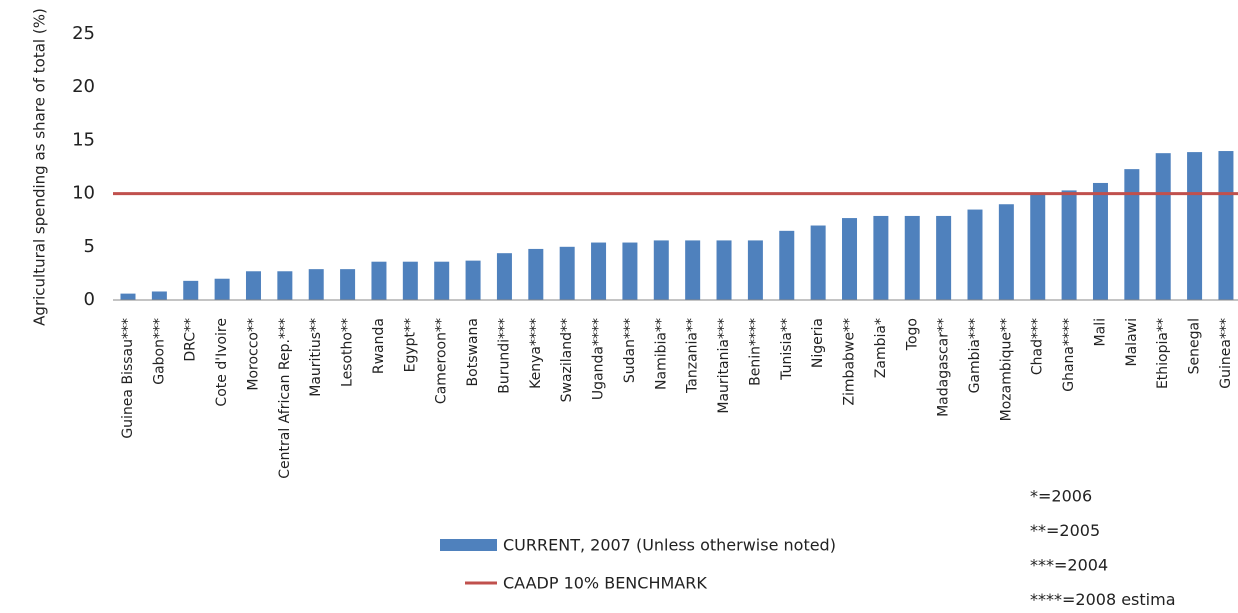  What do you see at coordinates (191, 340) in the screenshot?
I see `x-tick-label: DRC**` at bounding box center [191, 340].